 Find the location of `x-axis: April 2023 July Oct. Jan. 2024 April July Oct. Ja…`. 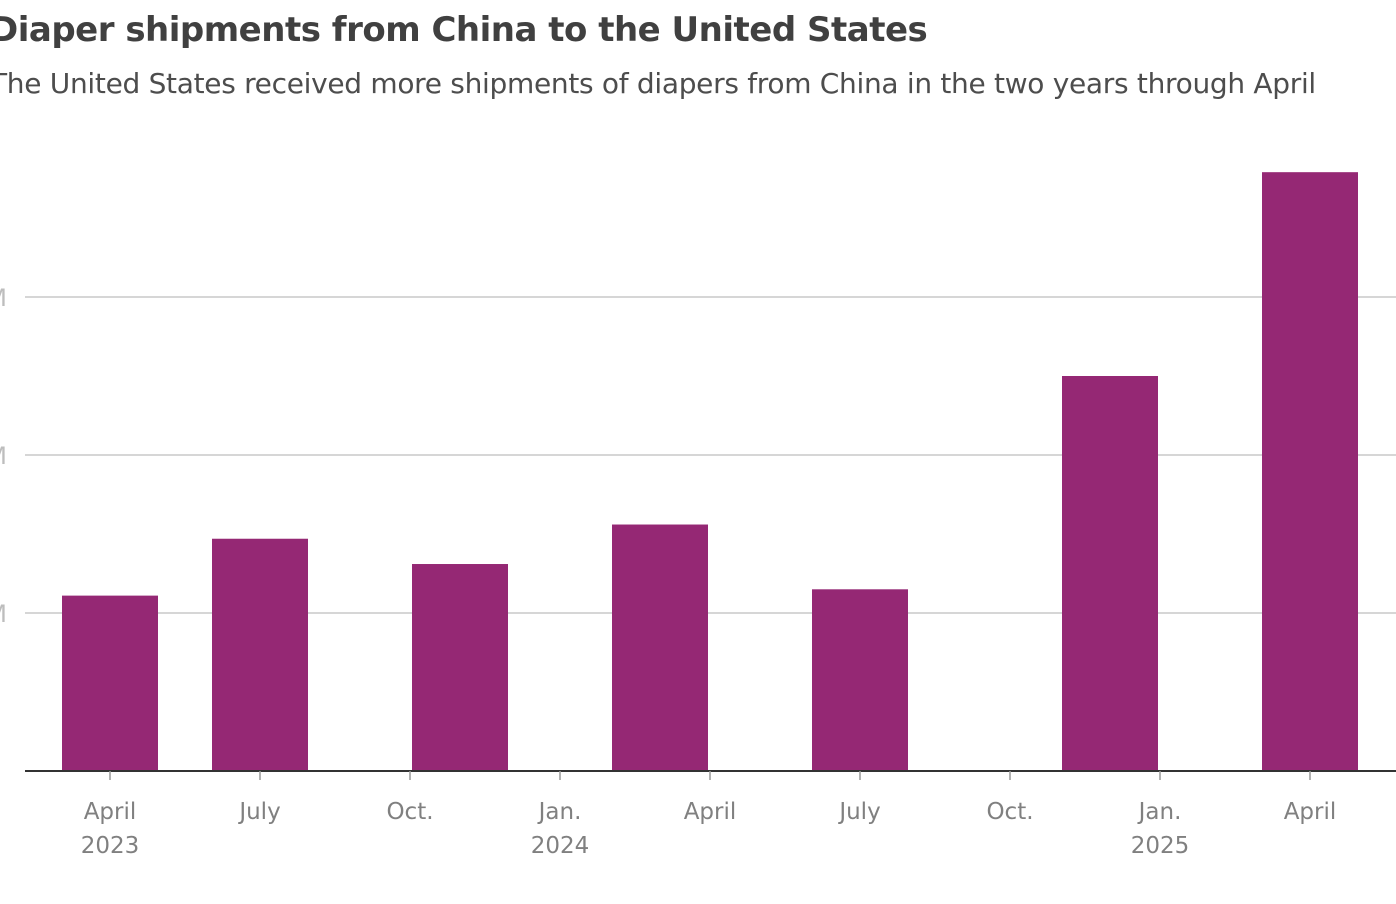

x-axis: April 2023 July Oct. Jan. 2024 April July Oct. Ja… is located at coordinates (710, 814).